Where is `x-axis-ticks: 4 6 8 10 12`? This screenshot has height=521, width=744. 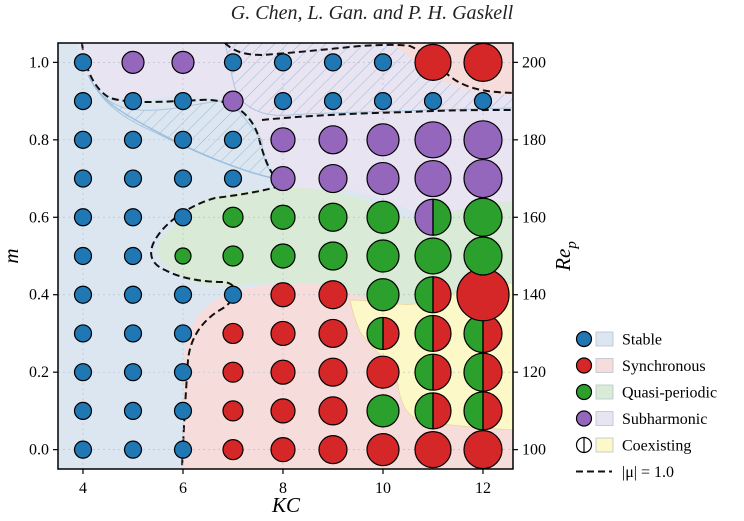
x-axis-ticks: 4 6 8 10 12 is located at coordinates (285, 483).